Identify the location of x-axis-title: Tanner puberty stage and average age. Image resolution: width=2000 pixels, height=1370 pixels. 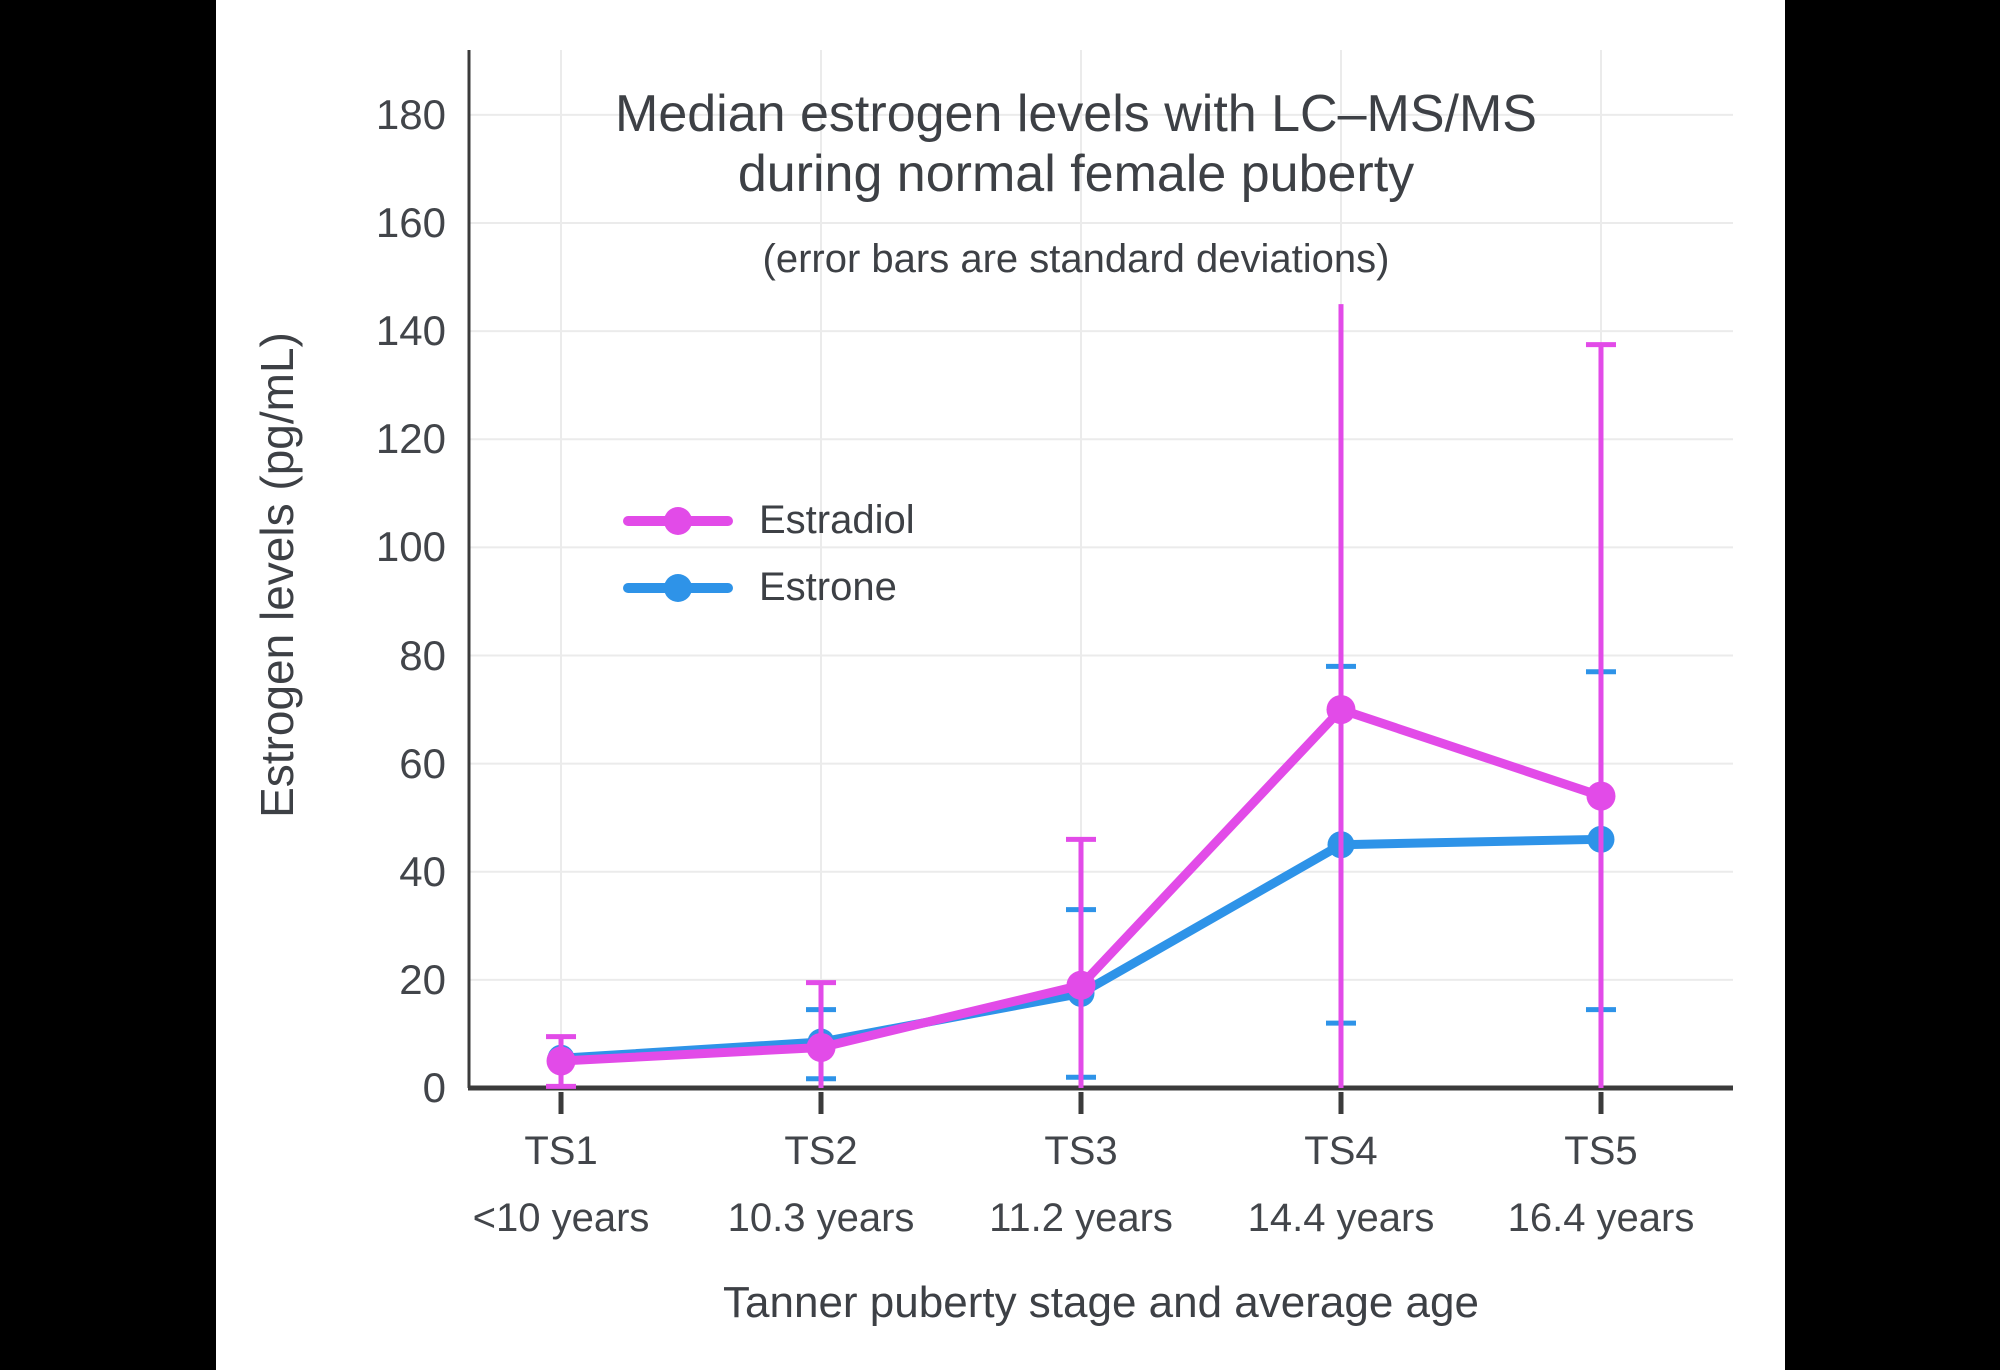
(1101, 1302).